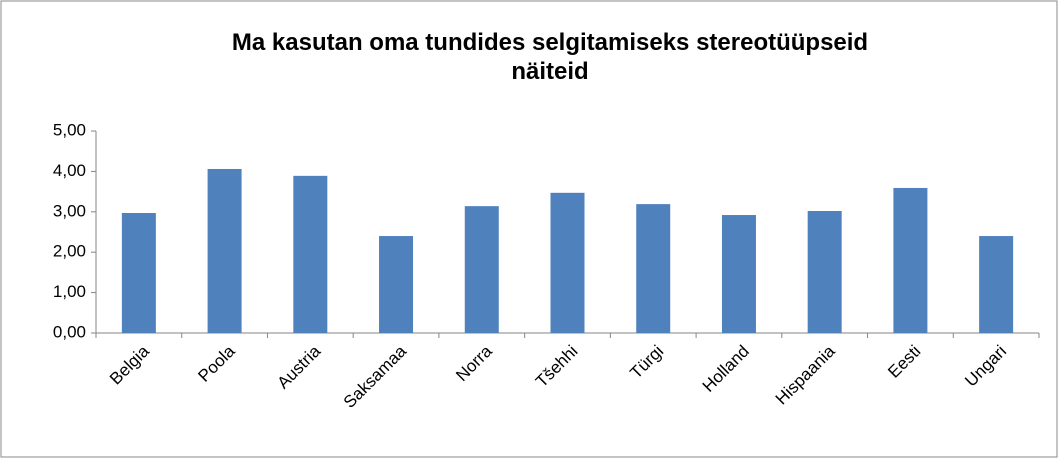  I want to click on y-tick-label: 5,00, so click(69, 129).